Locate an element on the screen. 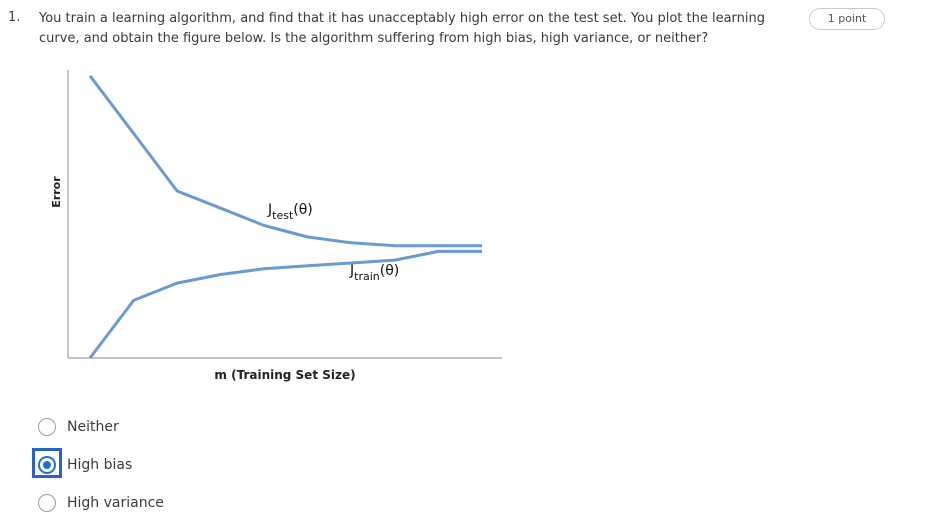 Image resolution: width=931 pixels, height=529 pixels. points-badge: 1 point is located at coordinates (847, 19).